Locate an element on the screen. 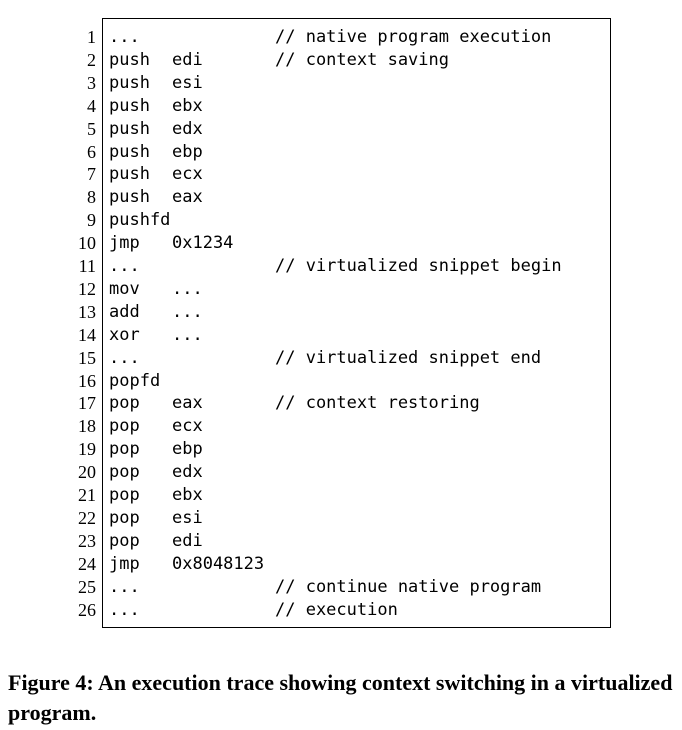 This screenshot has height=730, width=682. code-line: 23 pop edi is located at coordinates (341, 541).